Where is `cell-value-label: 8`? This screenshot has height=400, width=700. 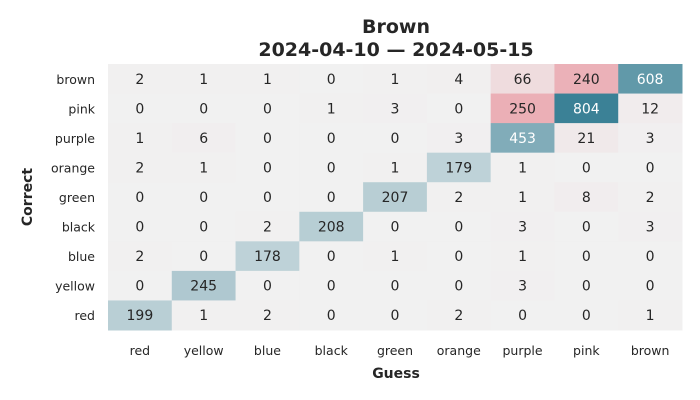
cell-value-label: 8 is located at coordinates (586, 198).